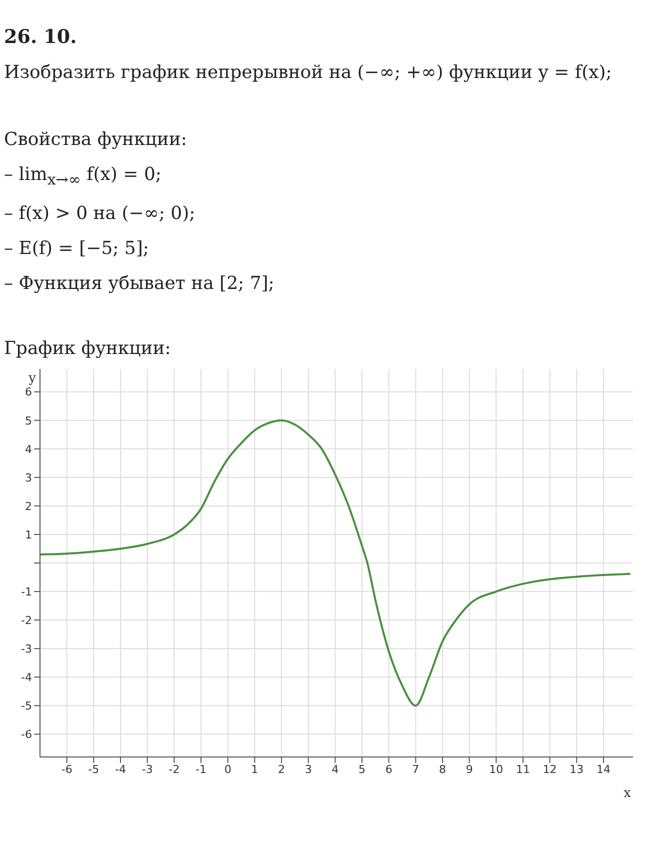 This screenshot has height=842, width=645. What do you see at coordinates (28, 534) in the screenshot?
I see `y-tick-label: 1` at bounding box center [28, 534].